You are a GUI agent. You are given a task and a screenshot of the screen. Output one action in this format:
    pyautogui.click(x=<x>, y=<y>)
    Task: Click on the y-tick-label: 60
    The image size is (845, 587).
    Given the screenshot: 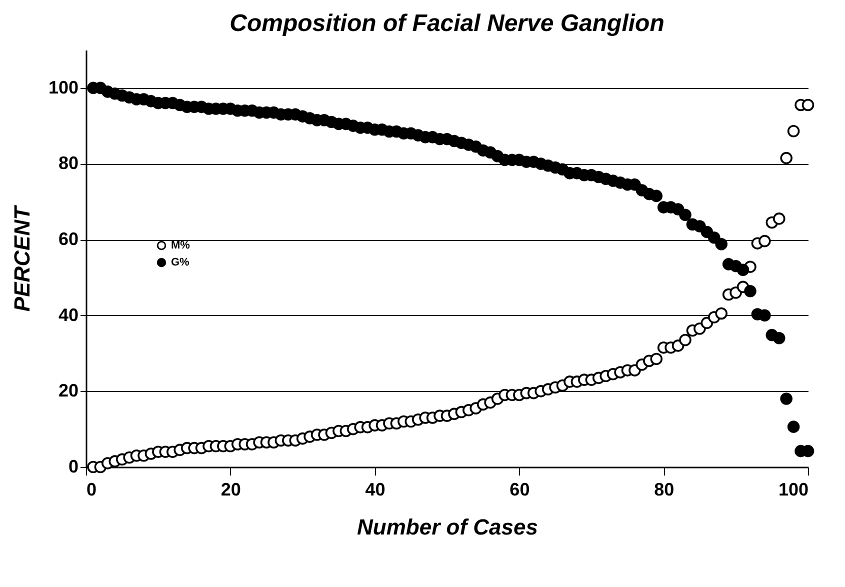 What is the action you would take?
    pyautogui.click(x=68, y=239)
    